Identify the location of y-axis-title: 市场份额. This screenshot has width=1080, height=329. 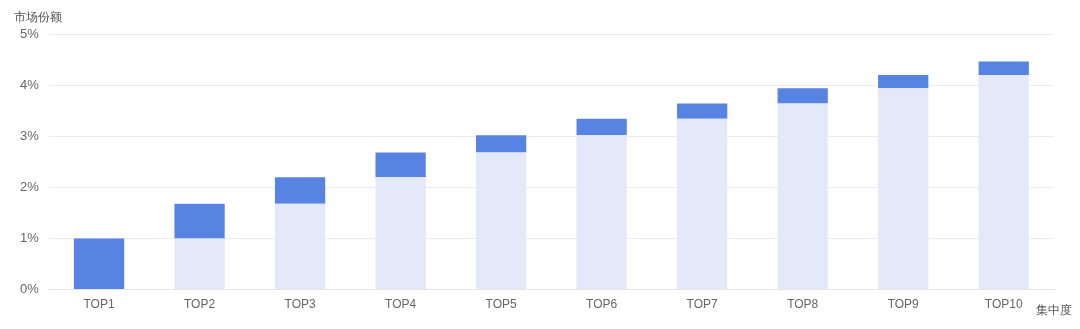
(38, 17).